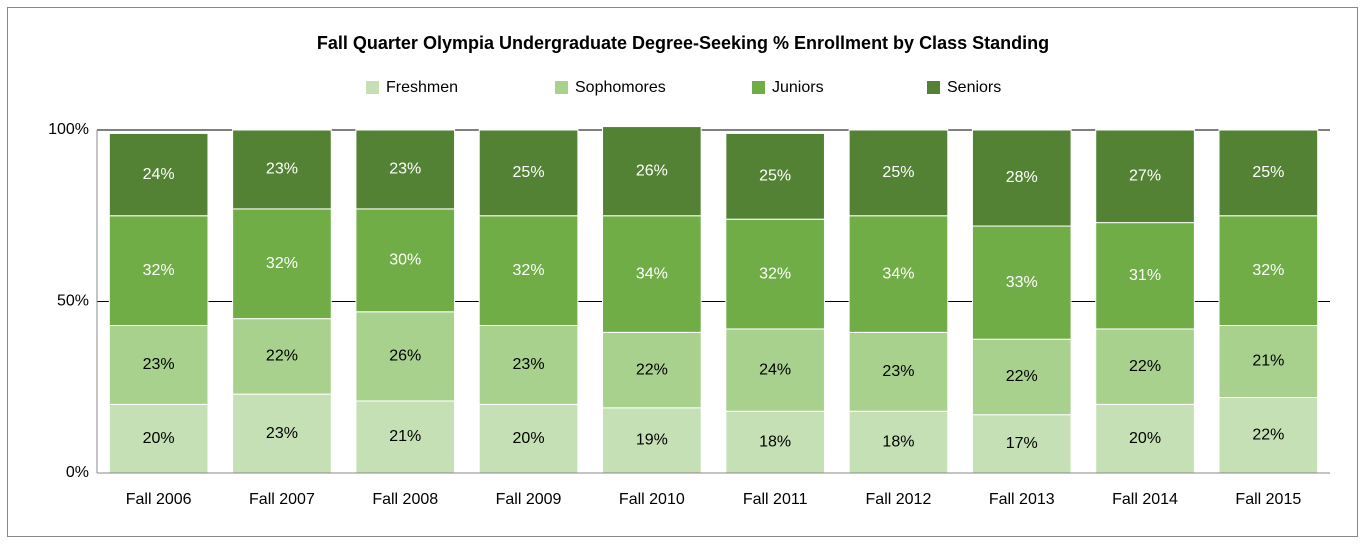 The width and height of the screenshot is (1366, 544). What do you see at coordinates (529, 499) in the screenshot?
I see `x-tick-label: Fall 2009` at bounding box center [529, 499].